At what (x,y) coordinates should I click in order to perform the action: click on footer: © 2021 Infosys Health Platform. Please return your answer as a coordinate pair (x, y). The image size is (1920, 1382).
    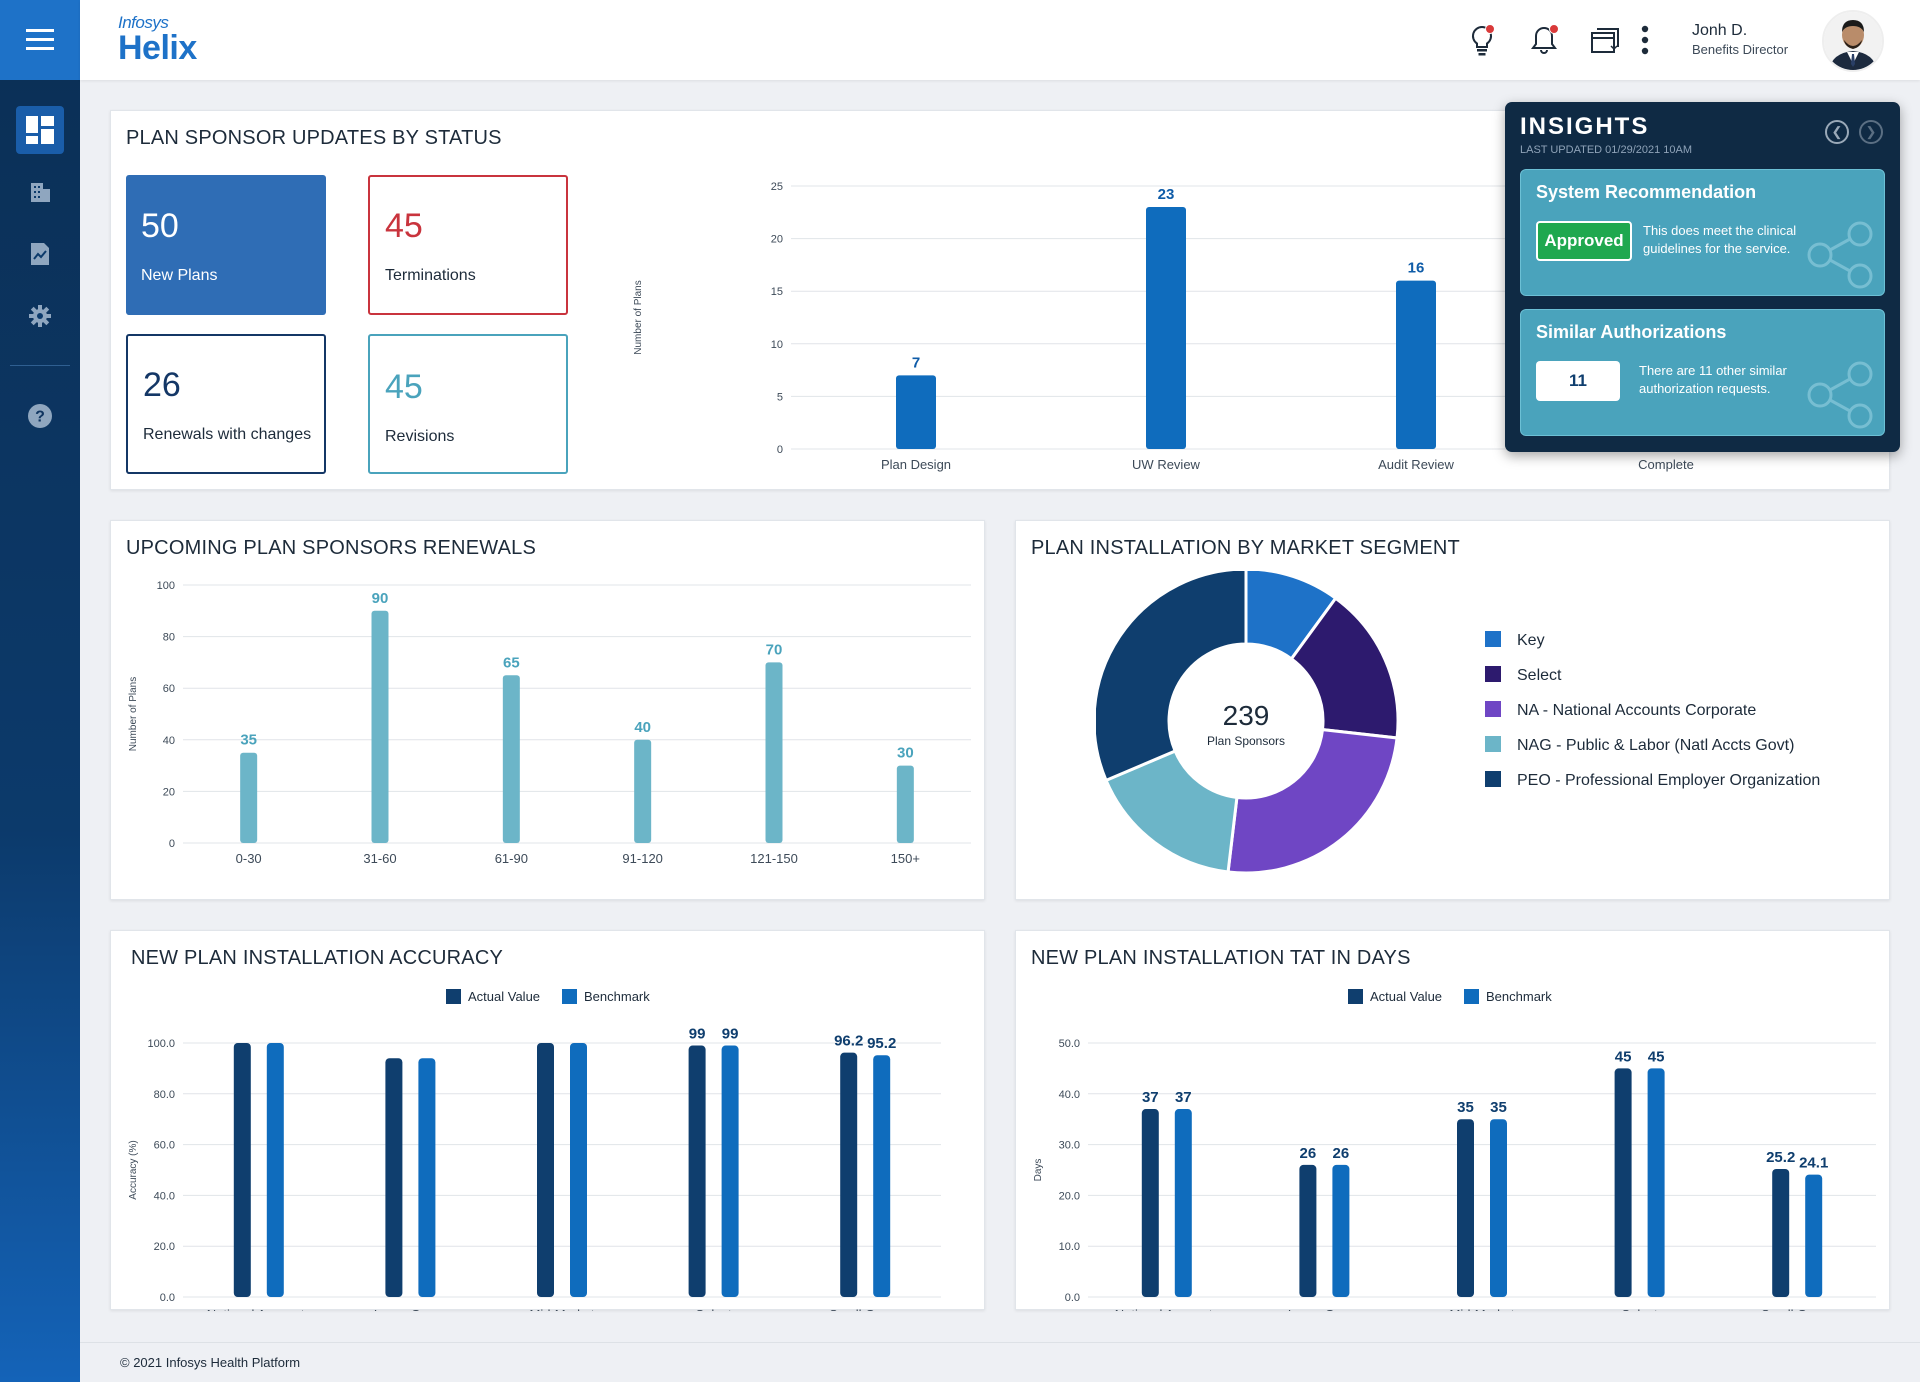
    Looking at the image, I should click on (1000, 1362).